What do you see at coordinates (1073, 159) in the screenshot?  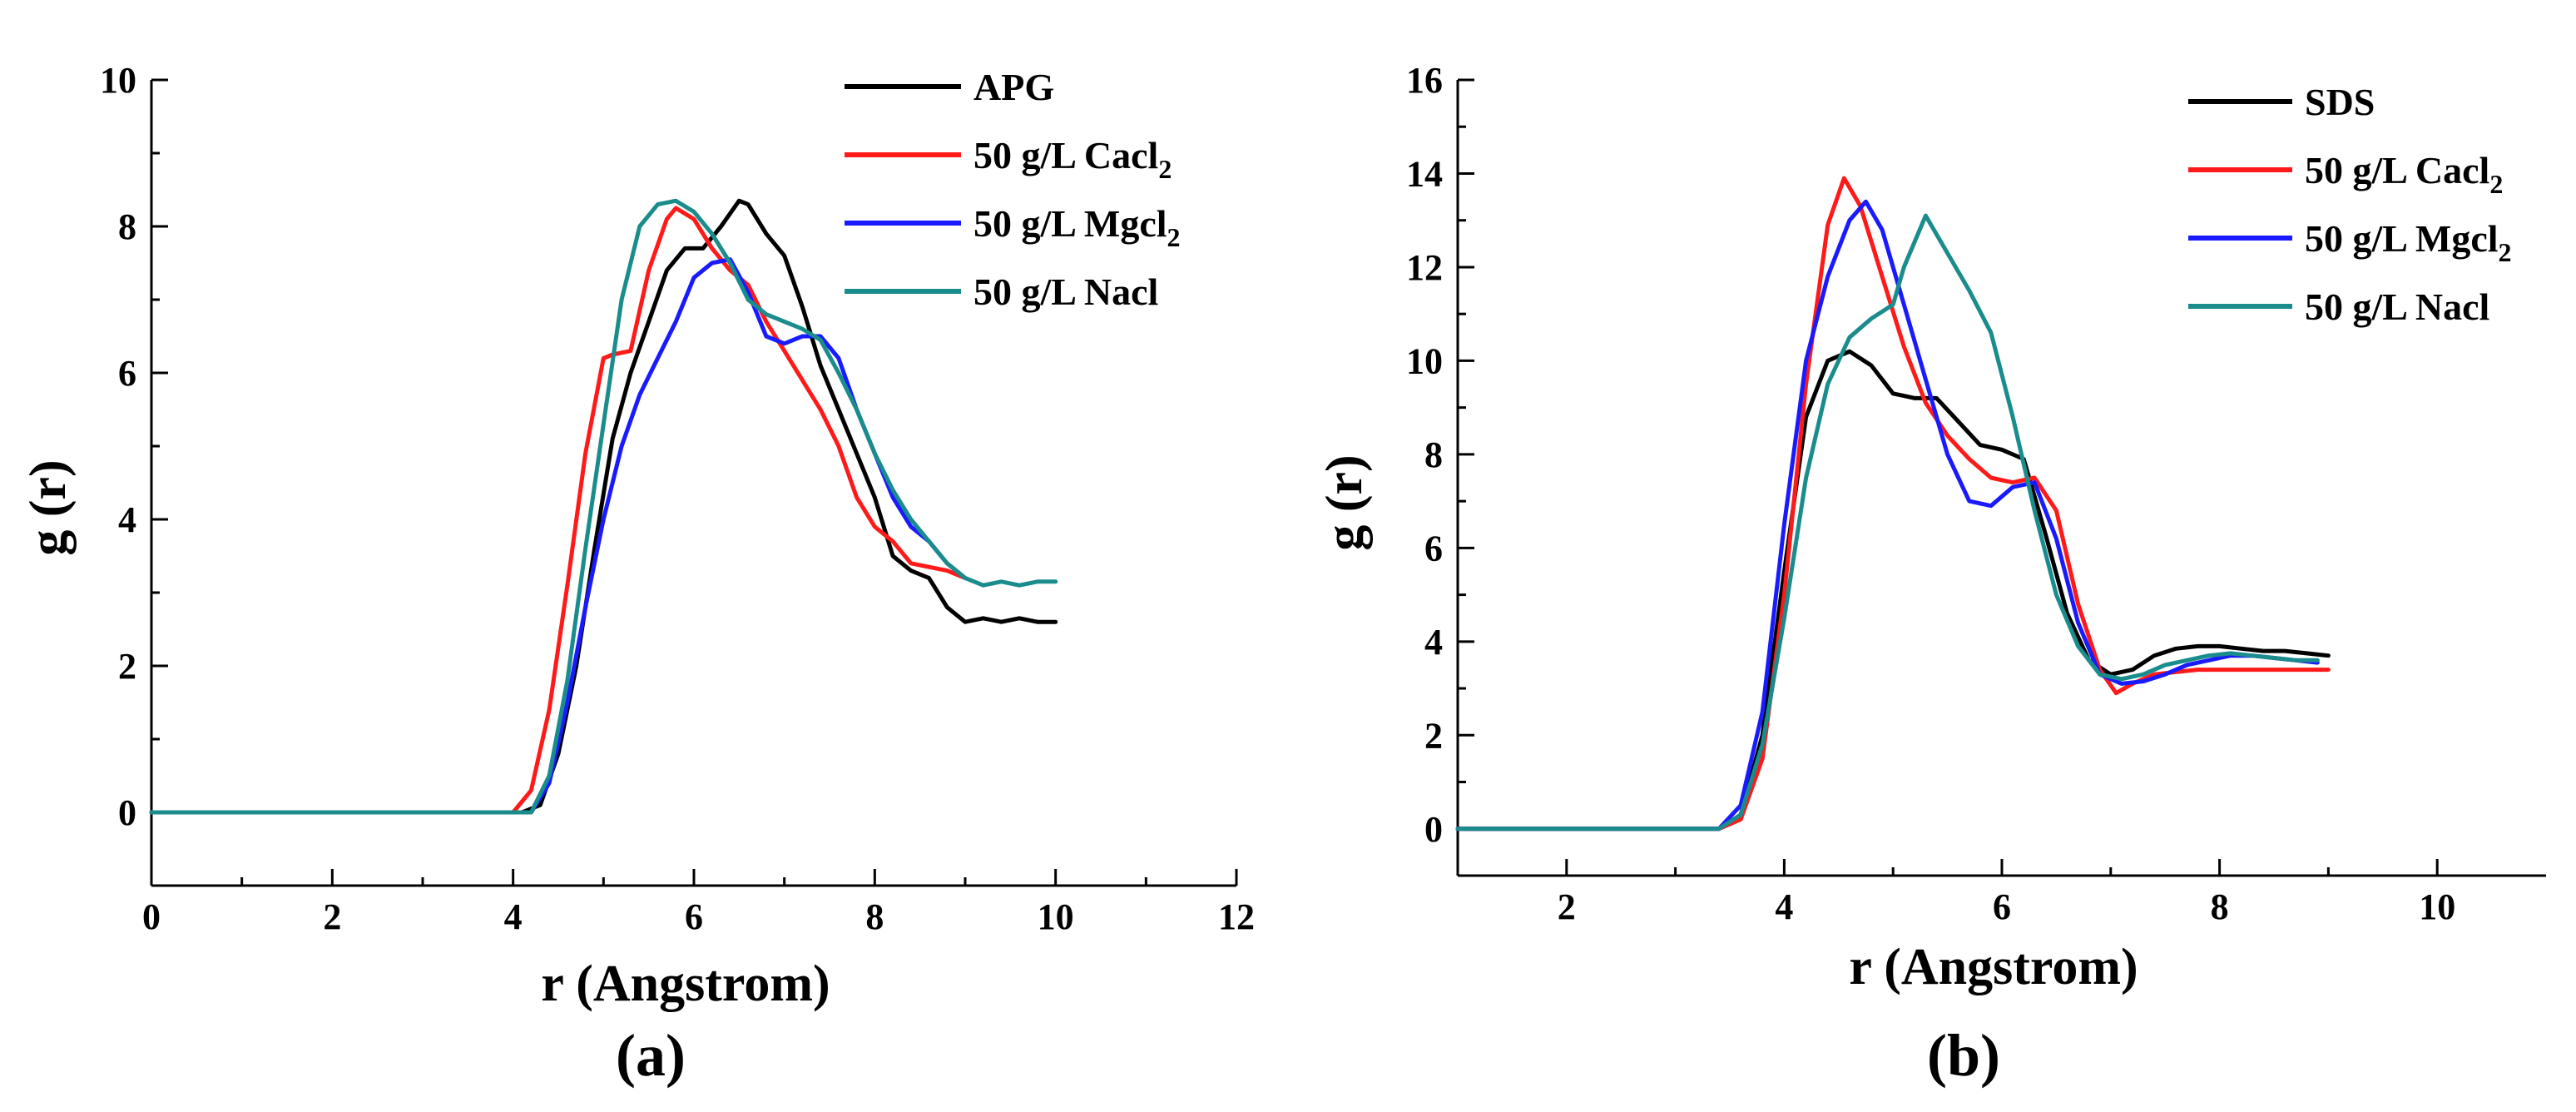 I see `legend-label-a-2: 50 g/L Cacl2` at bounding box center [1073, 159].